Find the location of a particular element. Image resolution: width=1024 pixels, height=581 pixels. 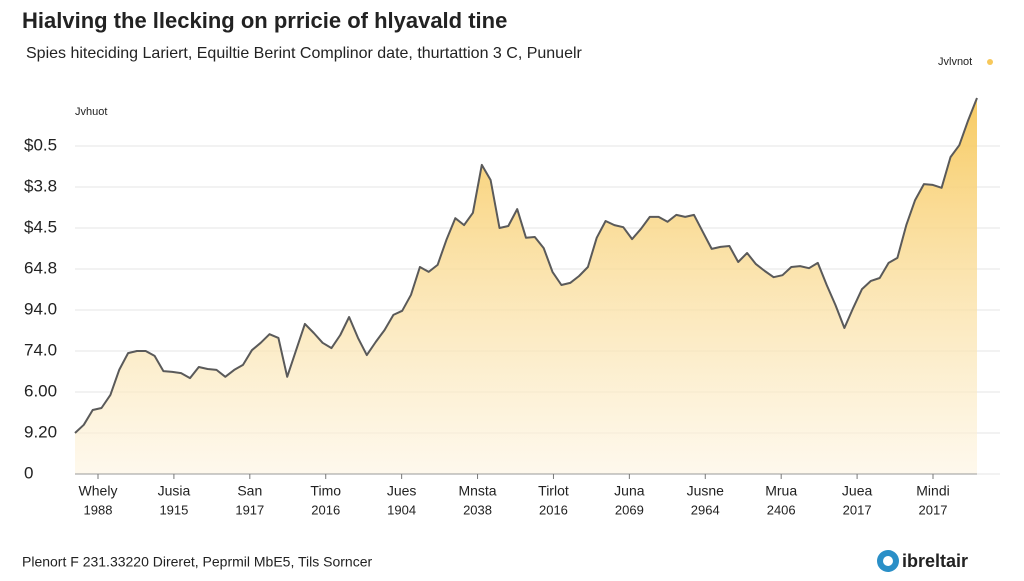

x-tick-label: Tirlot is located at coordinates (553, 491).